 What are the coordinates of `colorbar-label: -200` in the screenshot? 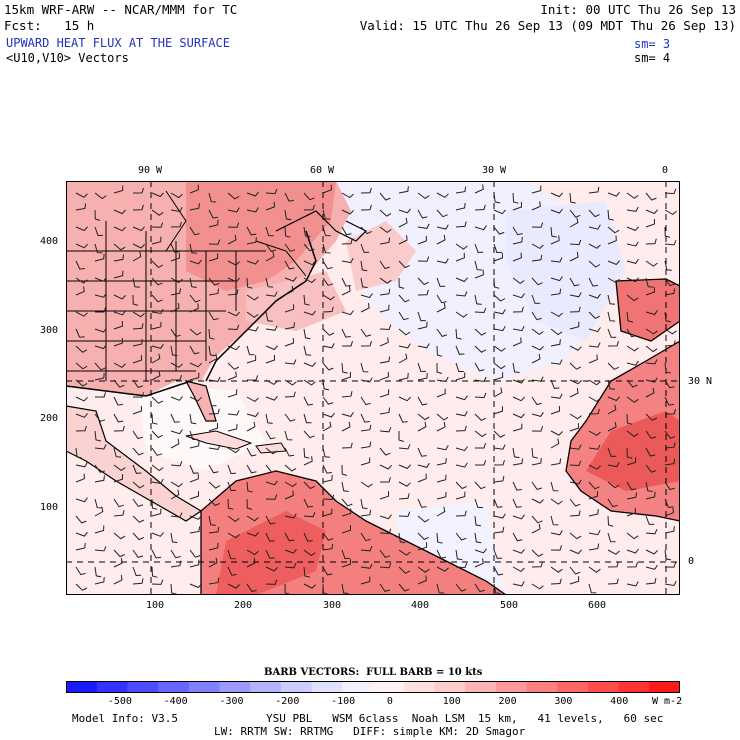 It's located at (287, 701).